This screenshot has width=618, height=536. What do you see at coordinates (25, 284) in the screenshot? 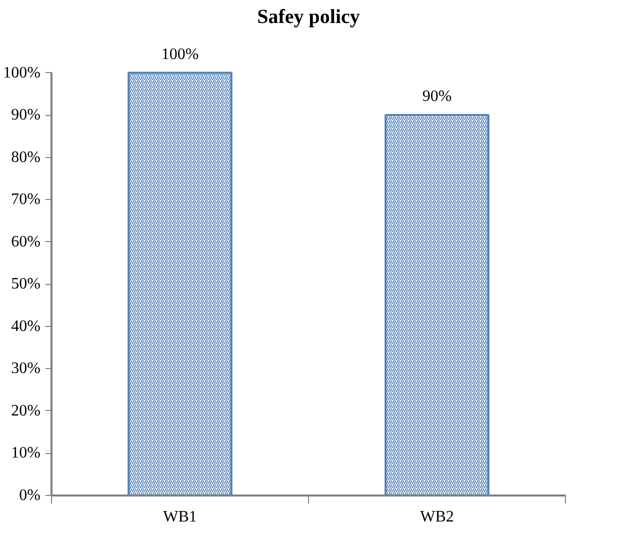
I see `y-tick-label: 50%` at bounding box center [25, 284].